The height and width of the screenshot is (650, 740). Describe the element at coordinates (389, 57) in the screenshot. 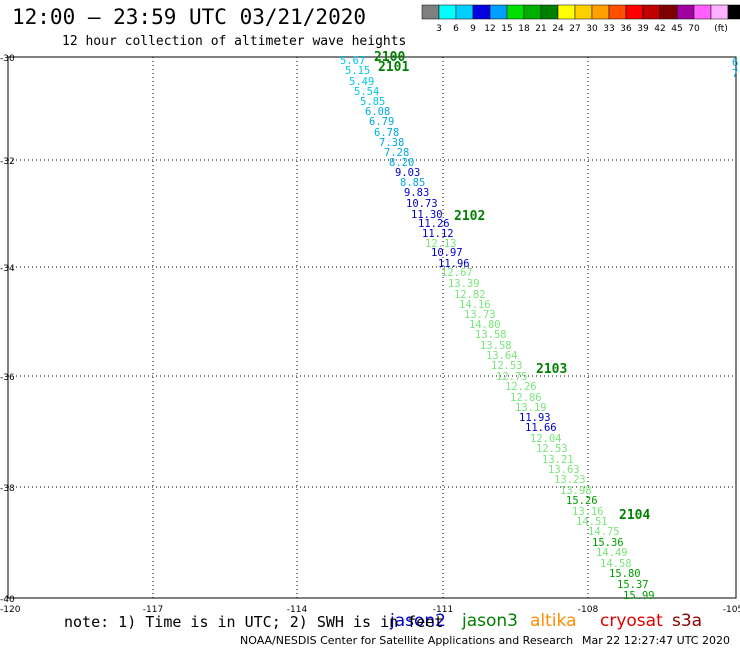

I see `pass-time-label: 2100` at that location.